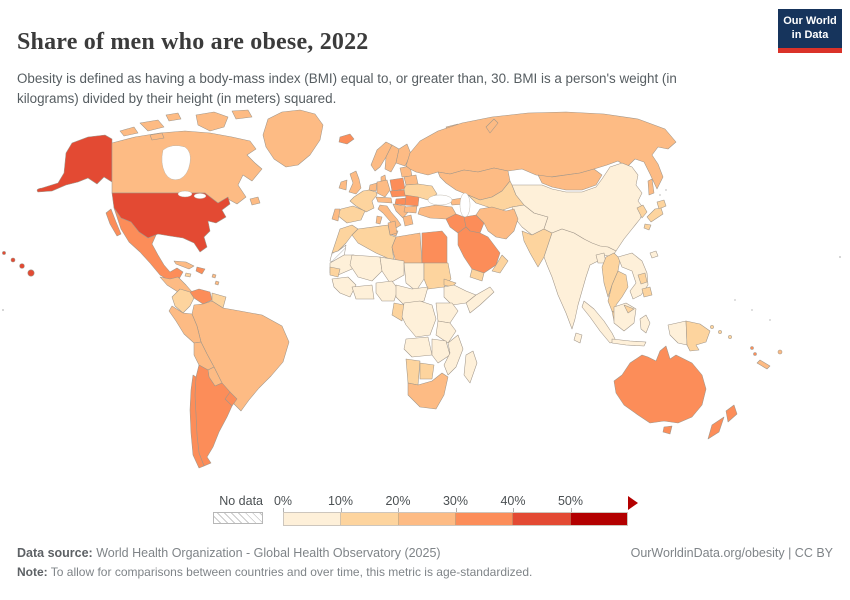 This screenshot has width=850, height=600. Describe the element at coordinates (129, 131) in the screenshot. I see `country-canada-banks-island: Canada — 20-30%` at that location.